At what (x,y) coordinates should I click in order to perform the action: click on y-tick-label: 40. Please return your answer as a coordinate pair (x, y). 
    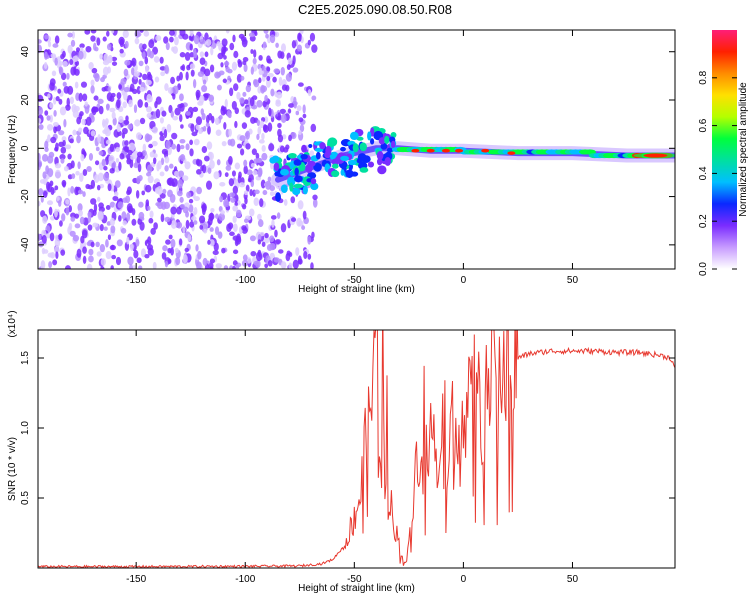
    Looking at the image, I should click on (25, 52).